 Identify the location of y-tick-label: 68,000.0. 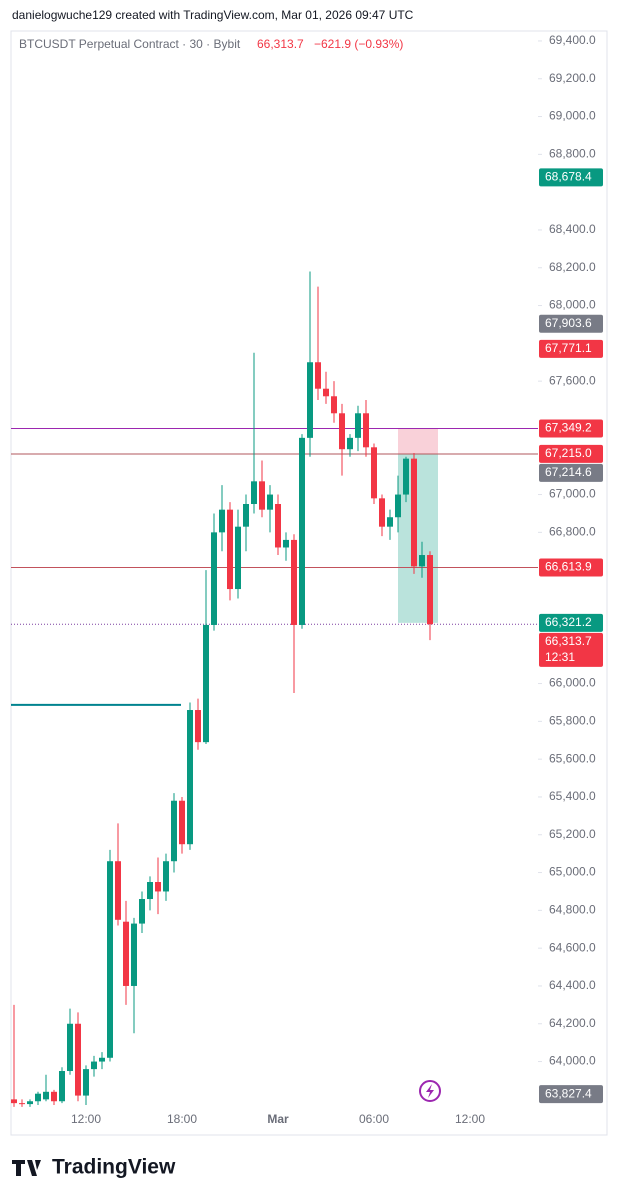
(572, 305).